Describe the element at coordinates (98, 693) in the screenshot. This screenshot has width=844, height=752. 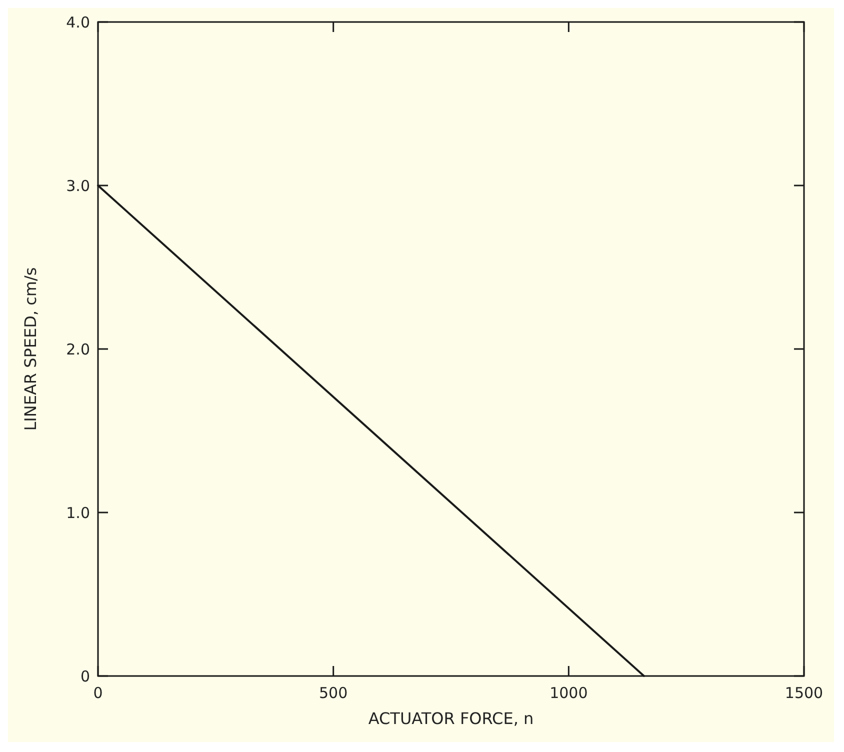
I see `x-tick-label: 0` at that location.